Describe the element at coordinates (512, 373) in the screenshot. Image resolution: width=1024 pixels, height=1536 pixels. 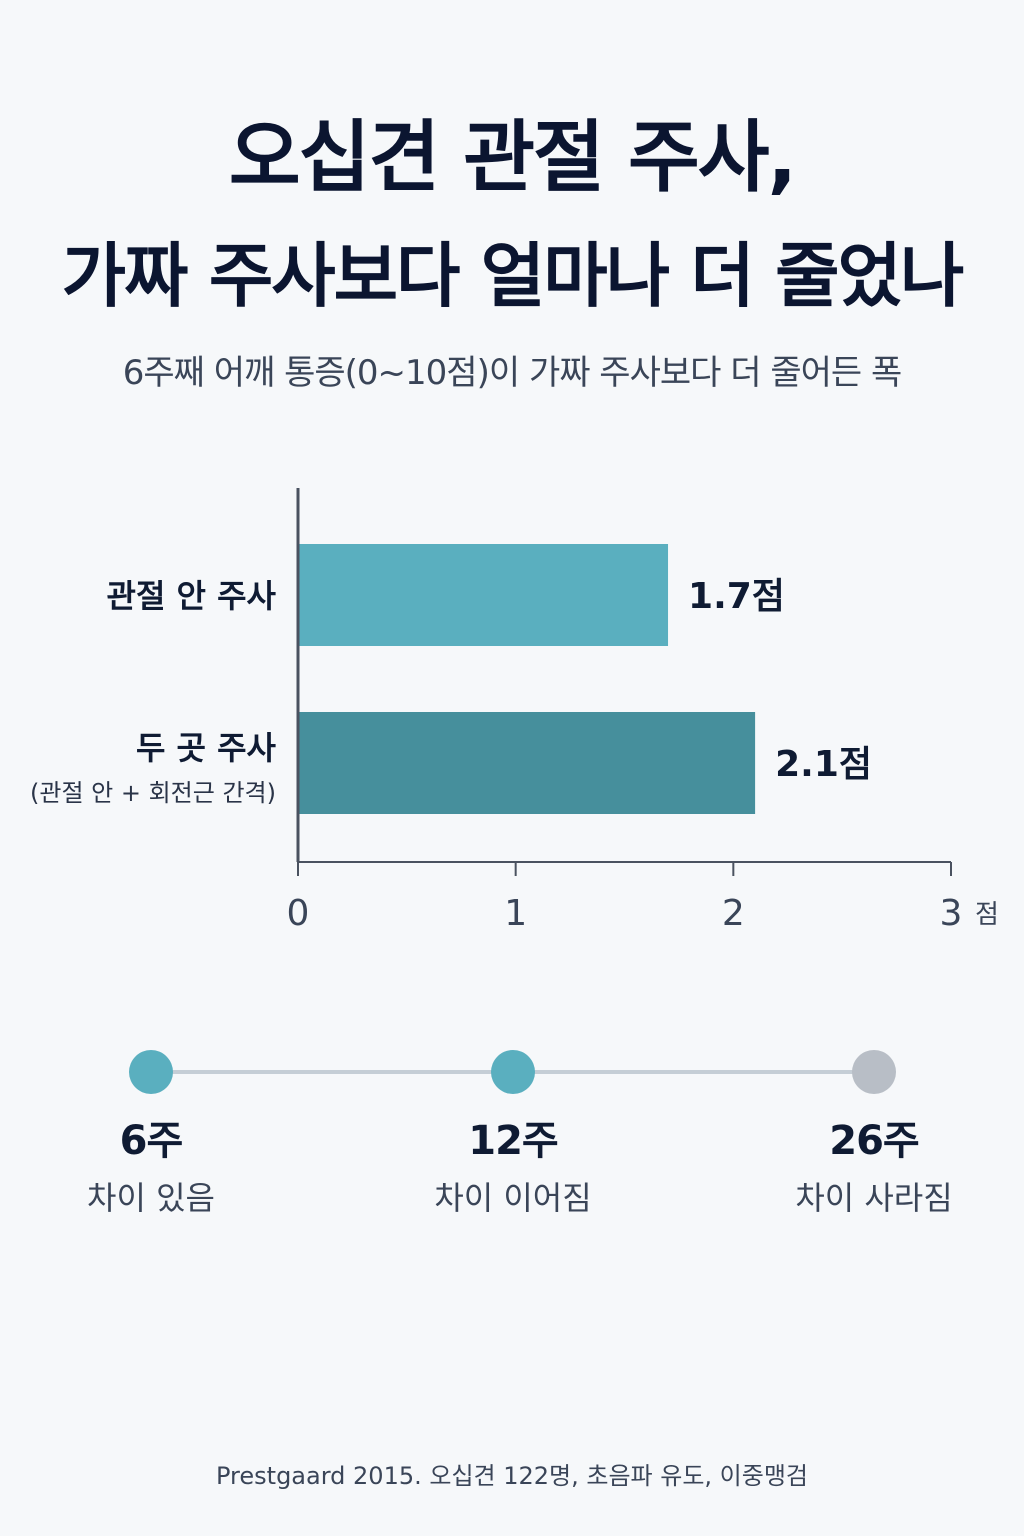
I see `chart-subtitle: 6주째 어깨 통증(0~10점)이 가짜 주사보다 더 줄어든 폭` at that location.